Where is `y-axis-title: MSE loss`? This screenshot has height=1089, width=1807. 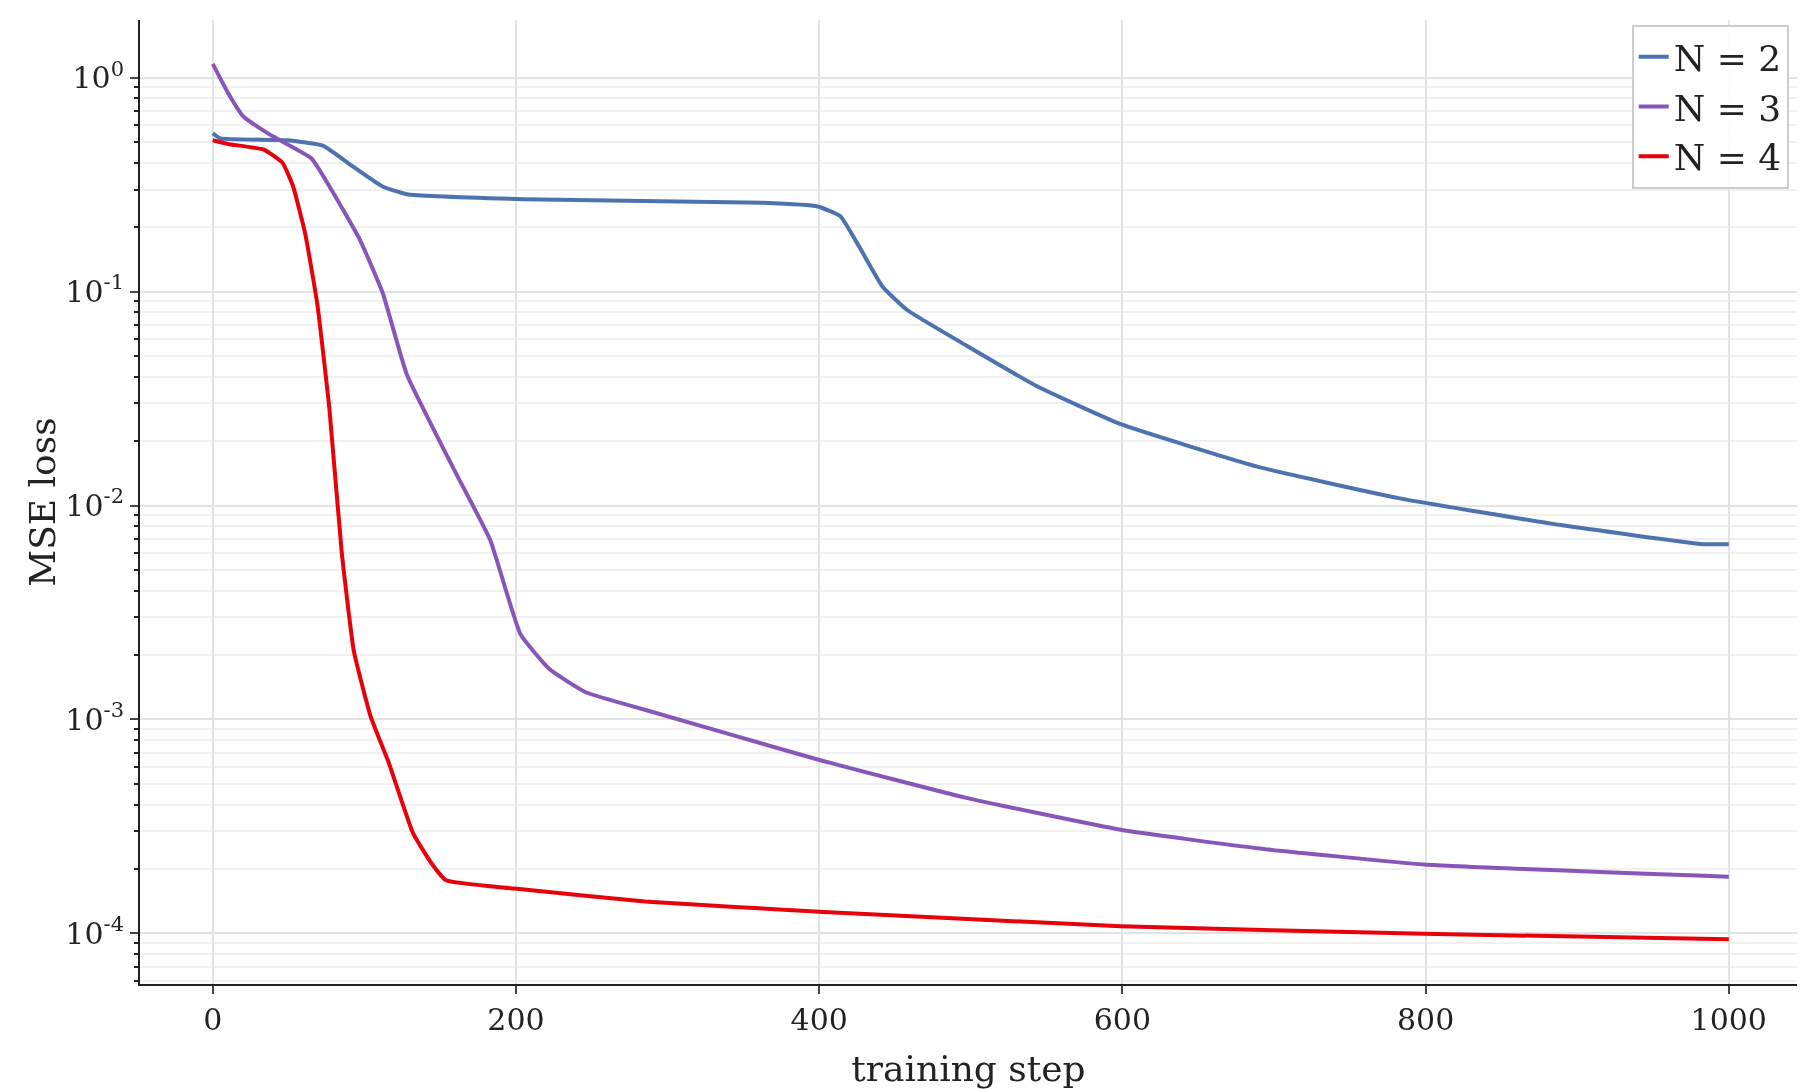 y-axis-title: MSE loss is located at coordinates (43, 502).